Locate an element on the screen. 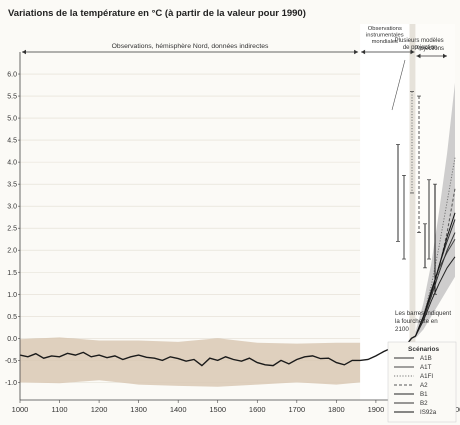 The image size is (460, 425). x-tick-label: 1200 is located at coordinates (99, 409).